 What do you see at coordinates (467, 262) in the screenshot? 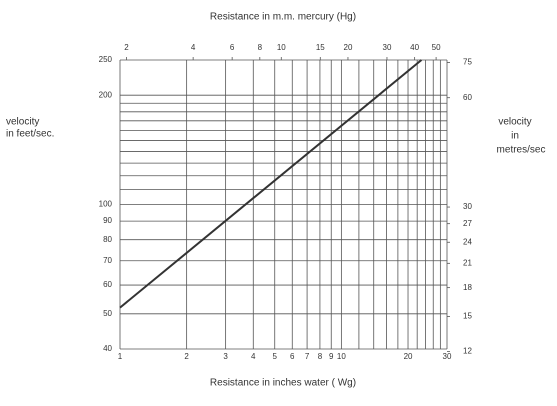
I see `y2-tick-label: 21` at bounding box center [467, 262].